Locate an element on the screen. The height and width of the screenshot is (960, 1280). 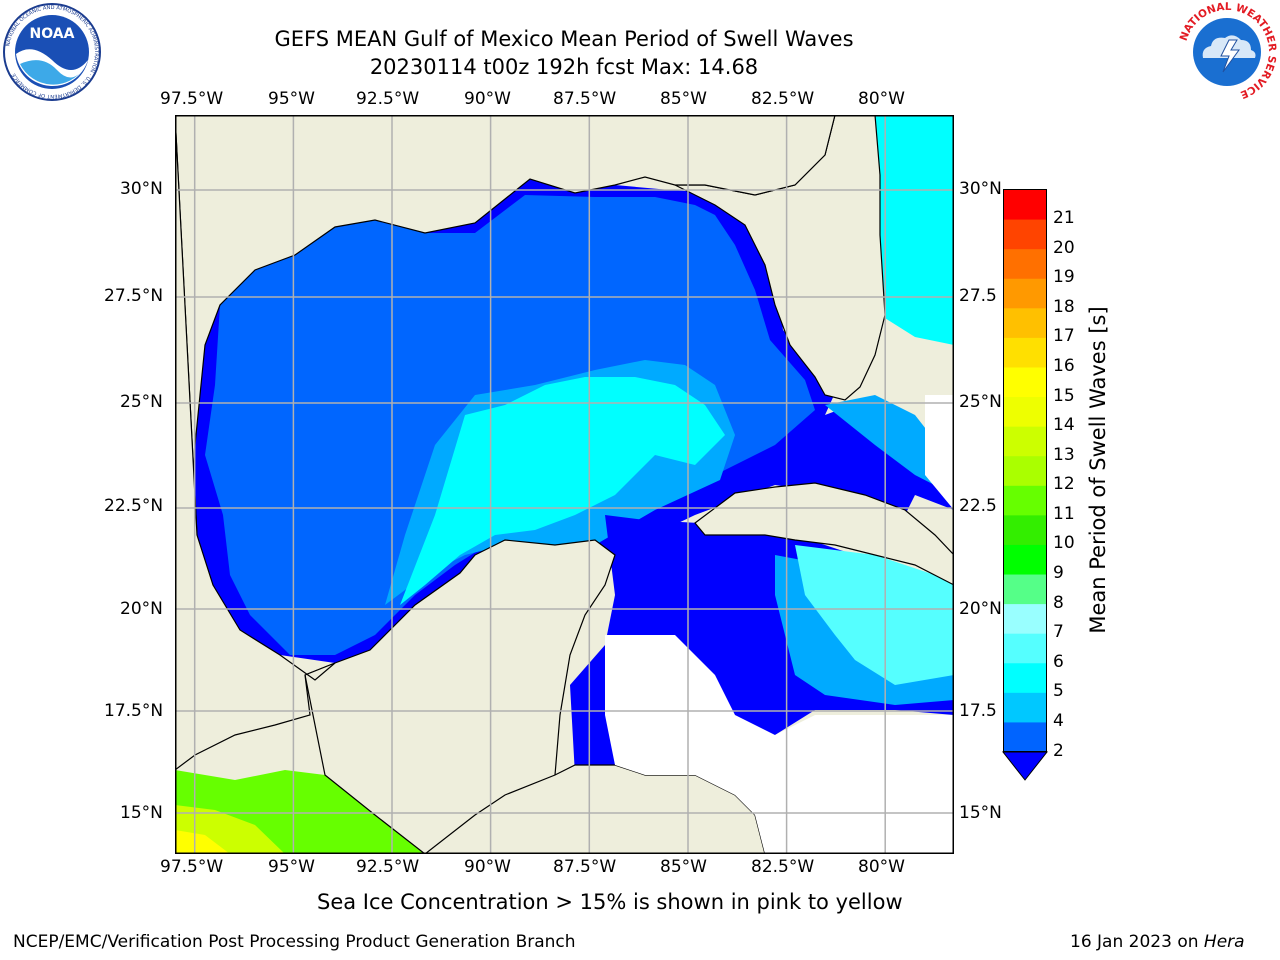
lon-tick-bottom: 82.5°W is located at coordinates (783, 867).